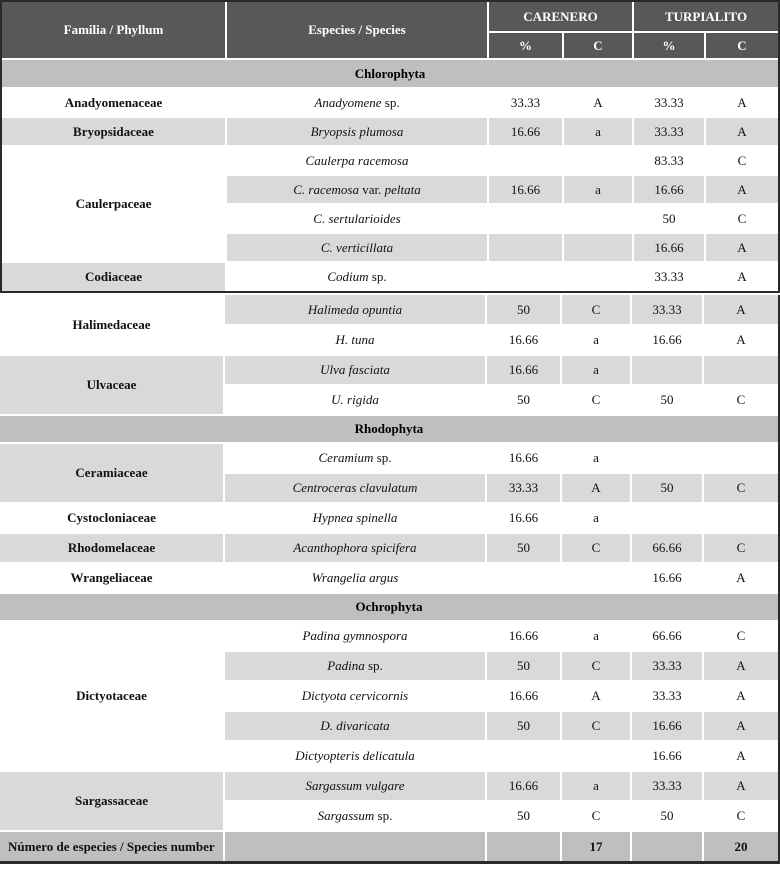  Describe the element at coordinates (357, 103) in the screenshot. I see `species-cell: Anadyomene sp.` at that location.